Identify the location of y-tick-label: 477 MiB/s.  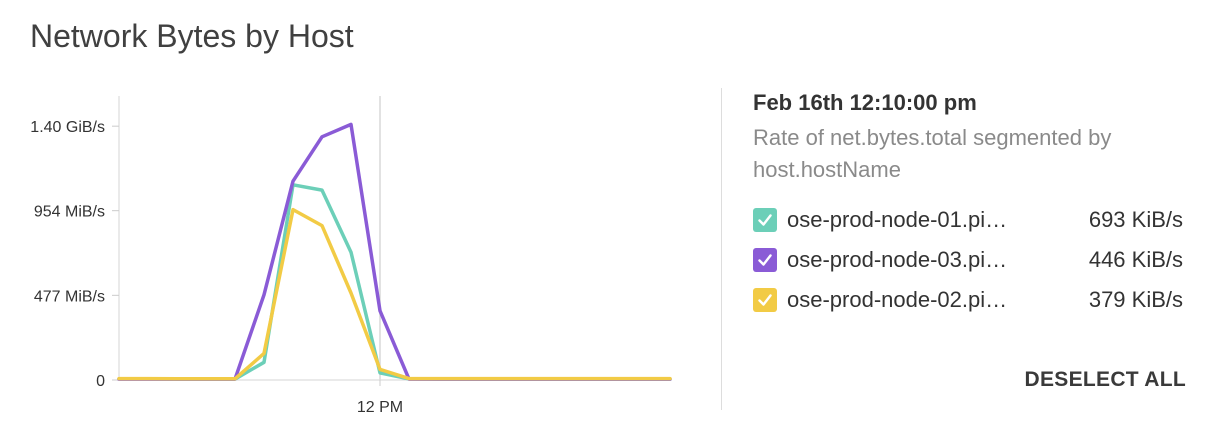
(69, 296).